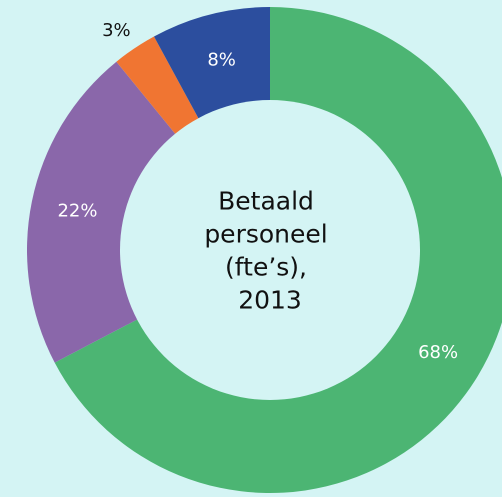 Image resolution: width=502 pixels, height=497 pixels. Describe the element at coordinates (221, 60) in the screenshot. I see `slice-label-3: 8%` at that location.